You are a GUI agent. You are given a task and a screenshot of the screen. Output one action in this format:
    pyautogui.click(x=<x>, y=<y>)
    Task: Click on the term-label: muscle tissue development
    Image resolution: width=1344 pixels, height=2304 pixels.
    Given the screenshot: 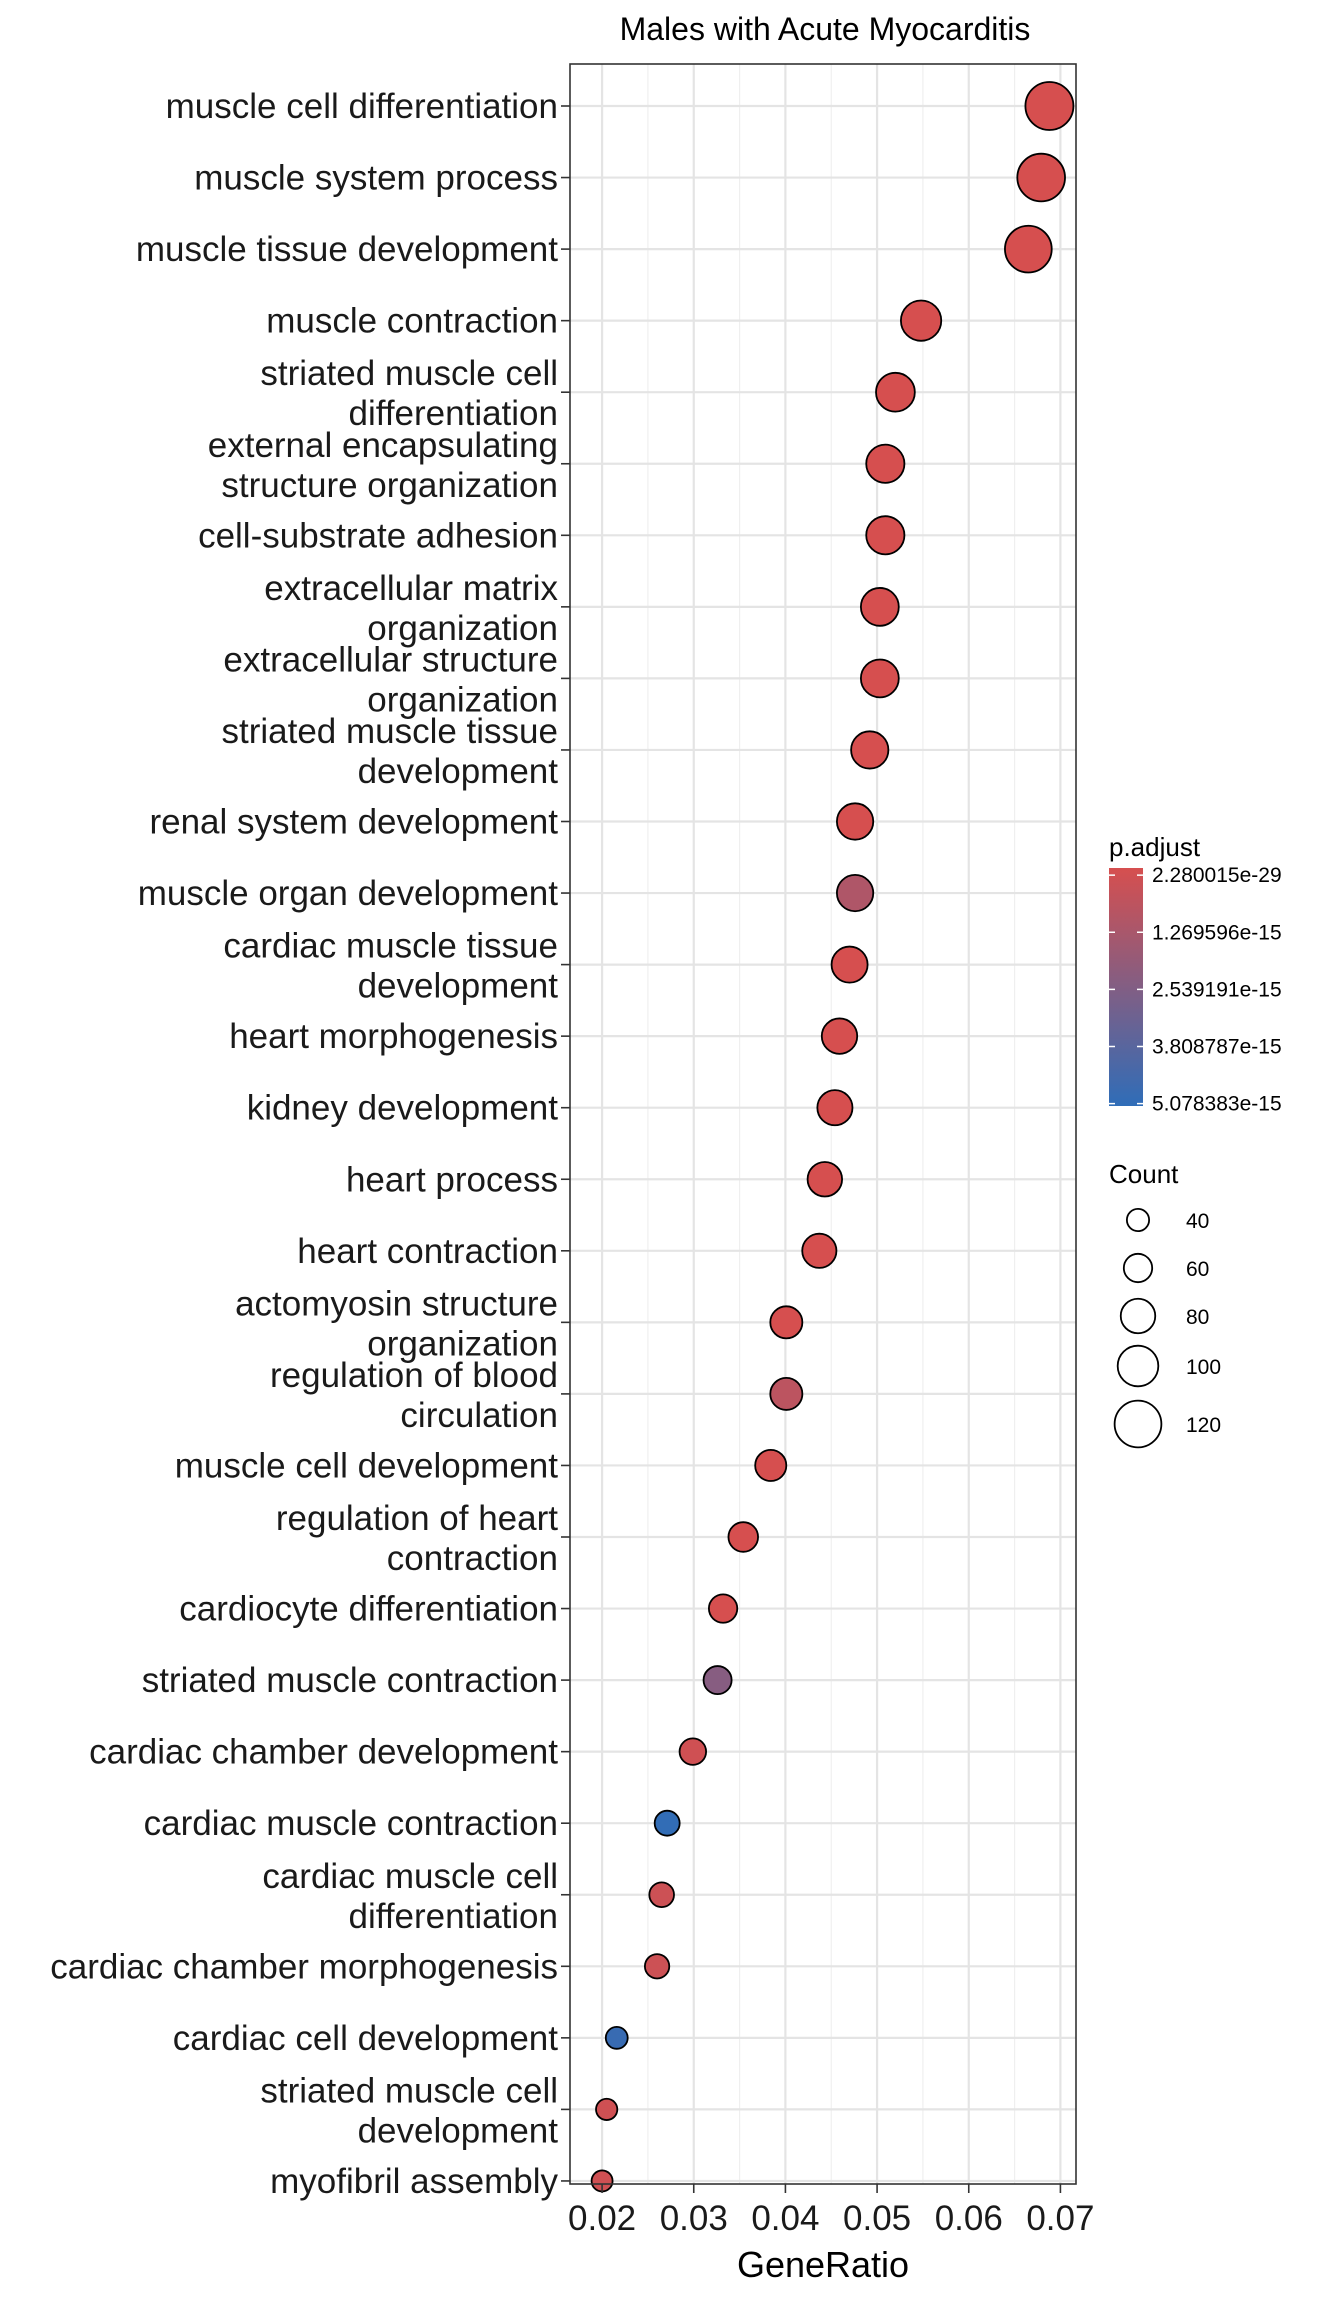 What is the action you would take?
    pyautogui.click(x=347, y=249)
    